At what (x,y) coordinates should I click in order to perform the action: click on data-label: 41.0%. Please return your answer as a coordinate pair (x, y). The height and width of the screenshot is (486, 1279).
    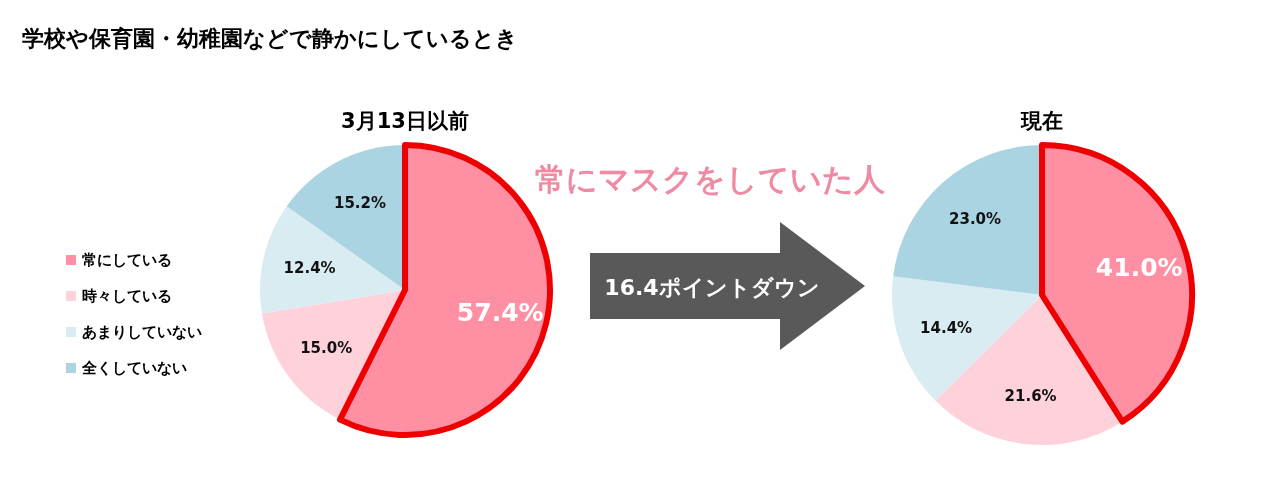
    Looking at the image, I should click on (1139, 267).